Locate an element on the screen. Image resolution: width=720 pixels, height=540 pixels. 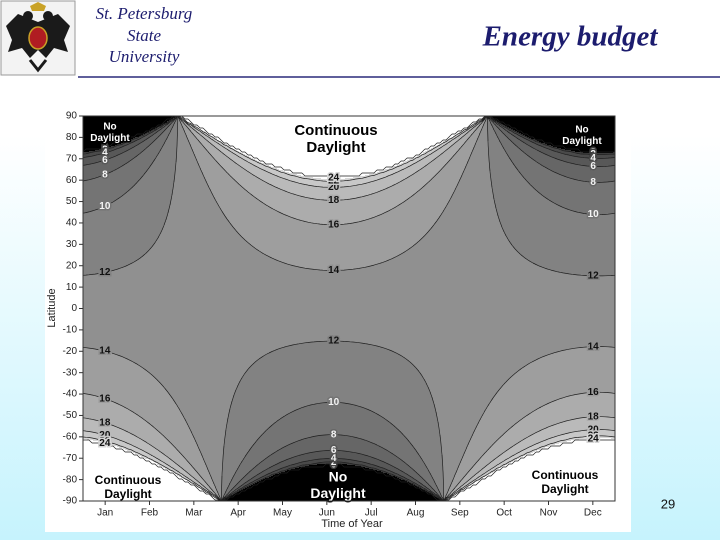
contour-label: 20 is located at coordinates (105, 435).